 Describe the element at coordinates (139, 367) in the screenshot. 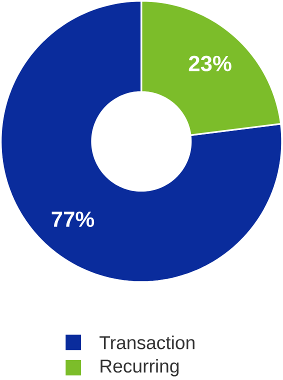

I see `legend-label: Recurring` at that location.